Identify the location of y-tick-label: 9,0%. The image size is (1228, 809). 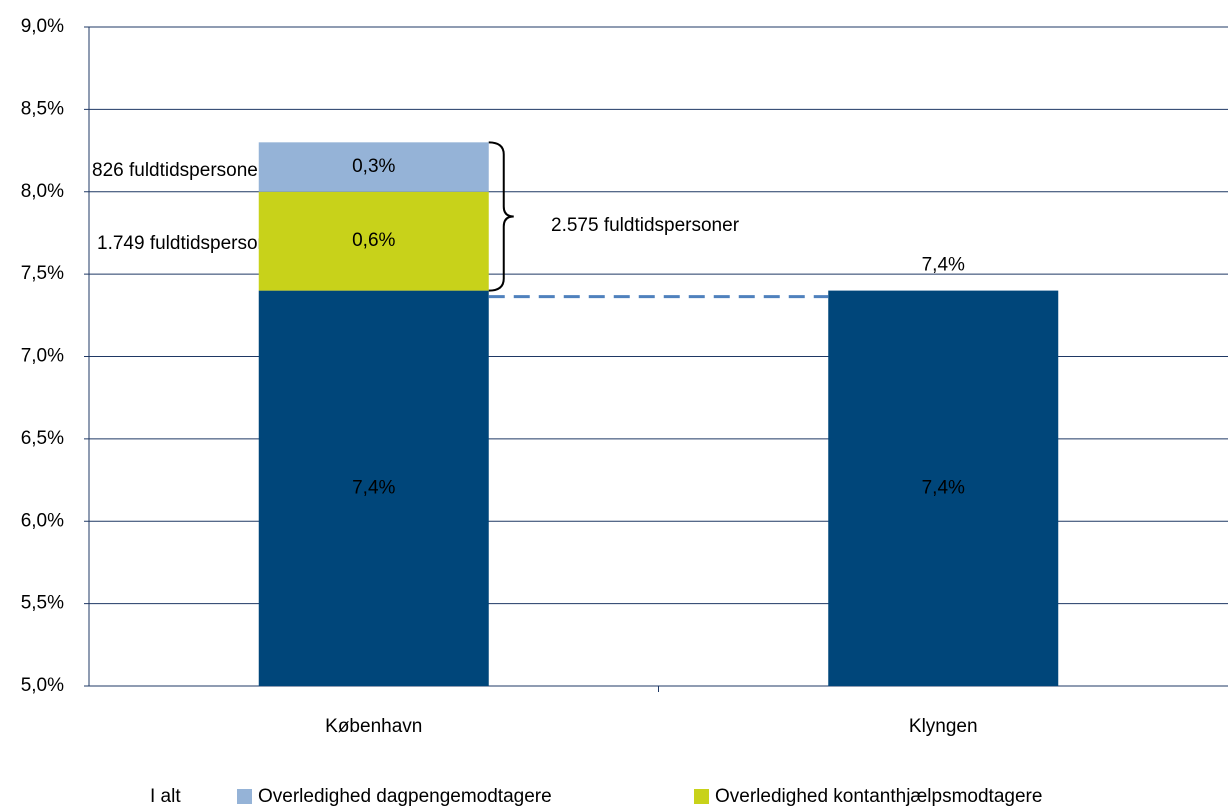
(42, 26).